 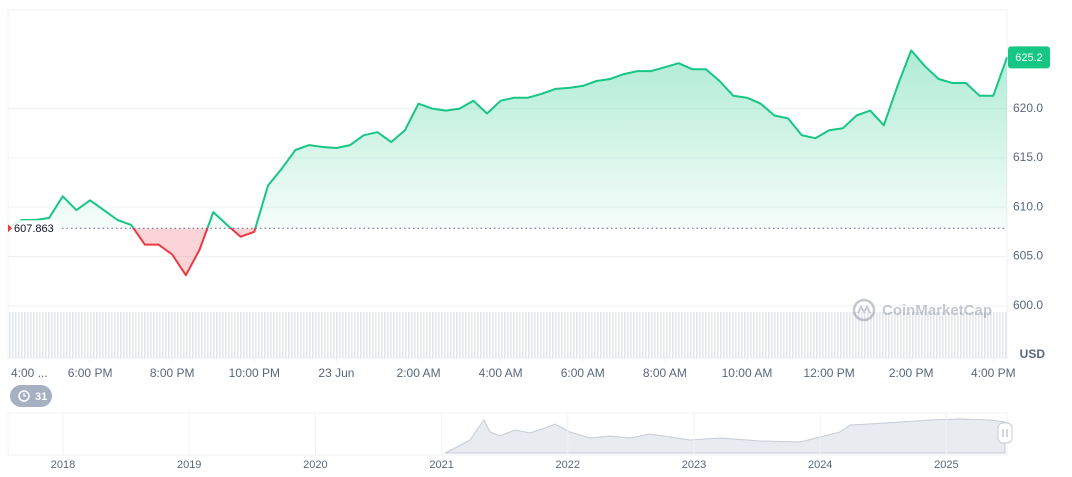 What do you see at coordinates (1028, 108) in the screenshot?
I see `y-tick-label: 620.0` at bounding box center [1028, 108].